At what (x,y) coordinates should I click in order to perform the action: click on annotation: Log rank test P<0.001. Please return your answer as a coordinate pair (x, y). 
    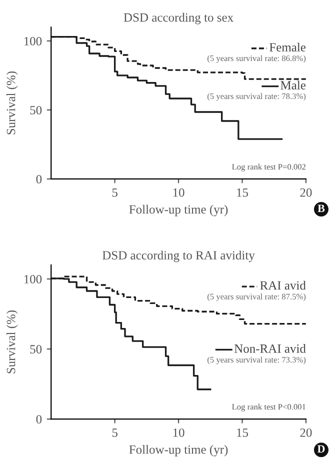
    Looking at the image, I should click on (269, 408).